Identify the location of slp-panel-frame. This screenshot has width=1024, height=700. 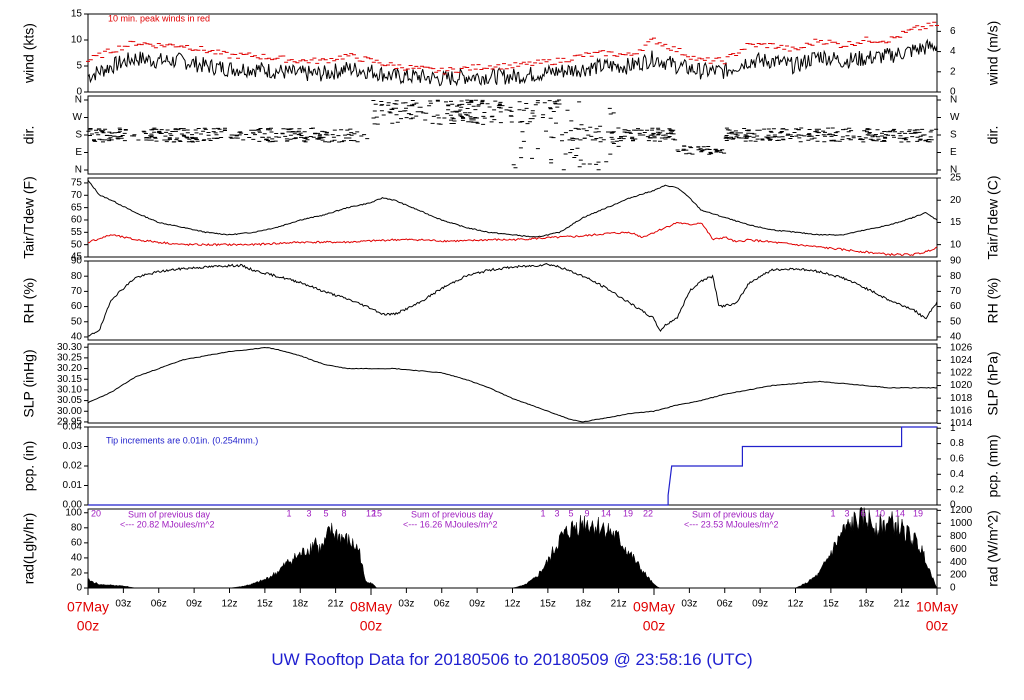
(512, 383).